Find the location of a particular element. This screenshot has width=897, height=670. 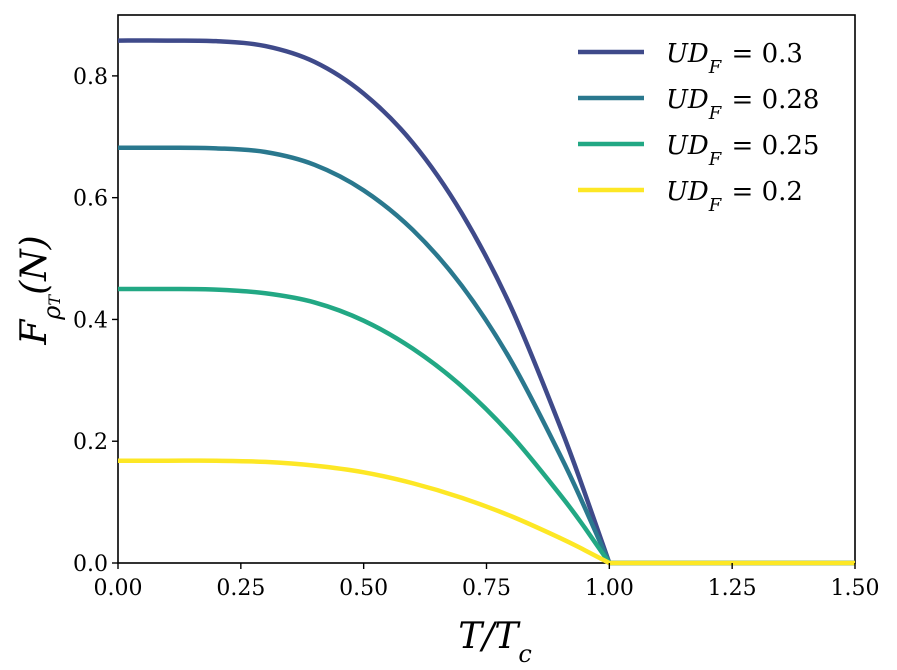

y-axis-ticks: 0.0 0.2 0.4 0.6 0.8 is located at coordinates (95, 321).